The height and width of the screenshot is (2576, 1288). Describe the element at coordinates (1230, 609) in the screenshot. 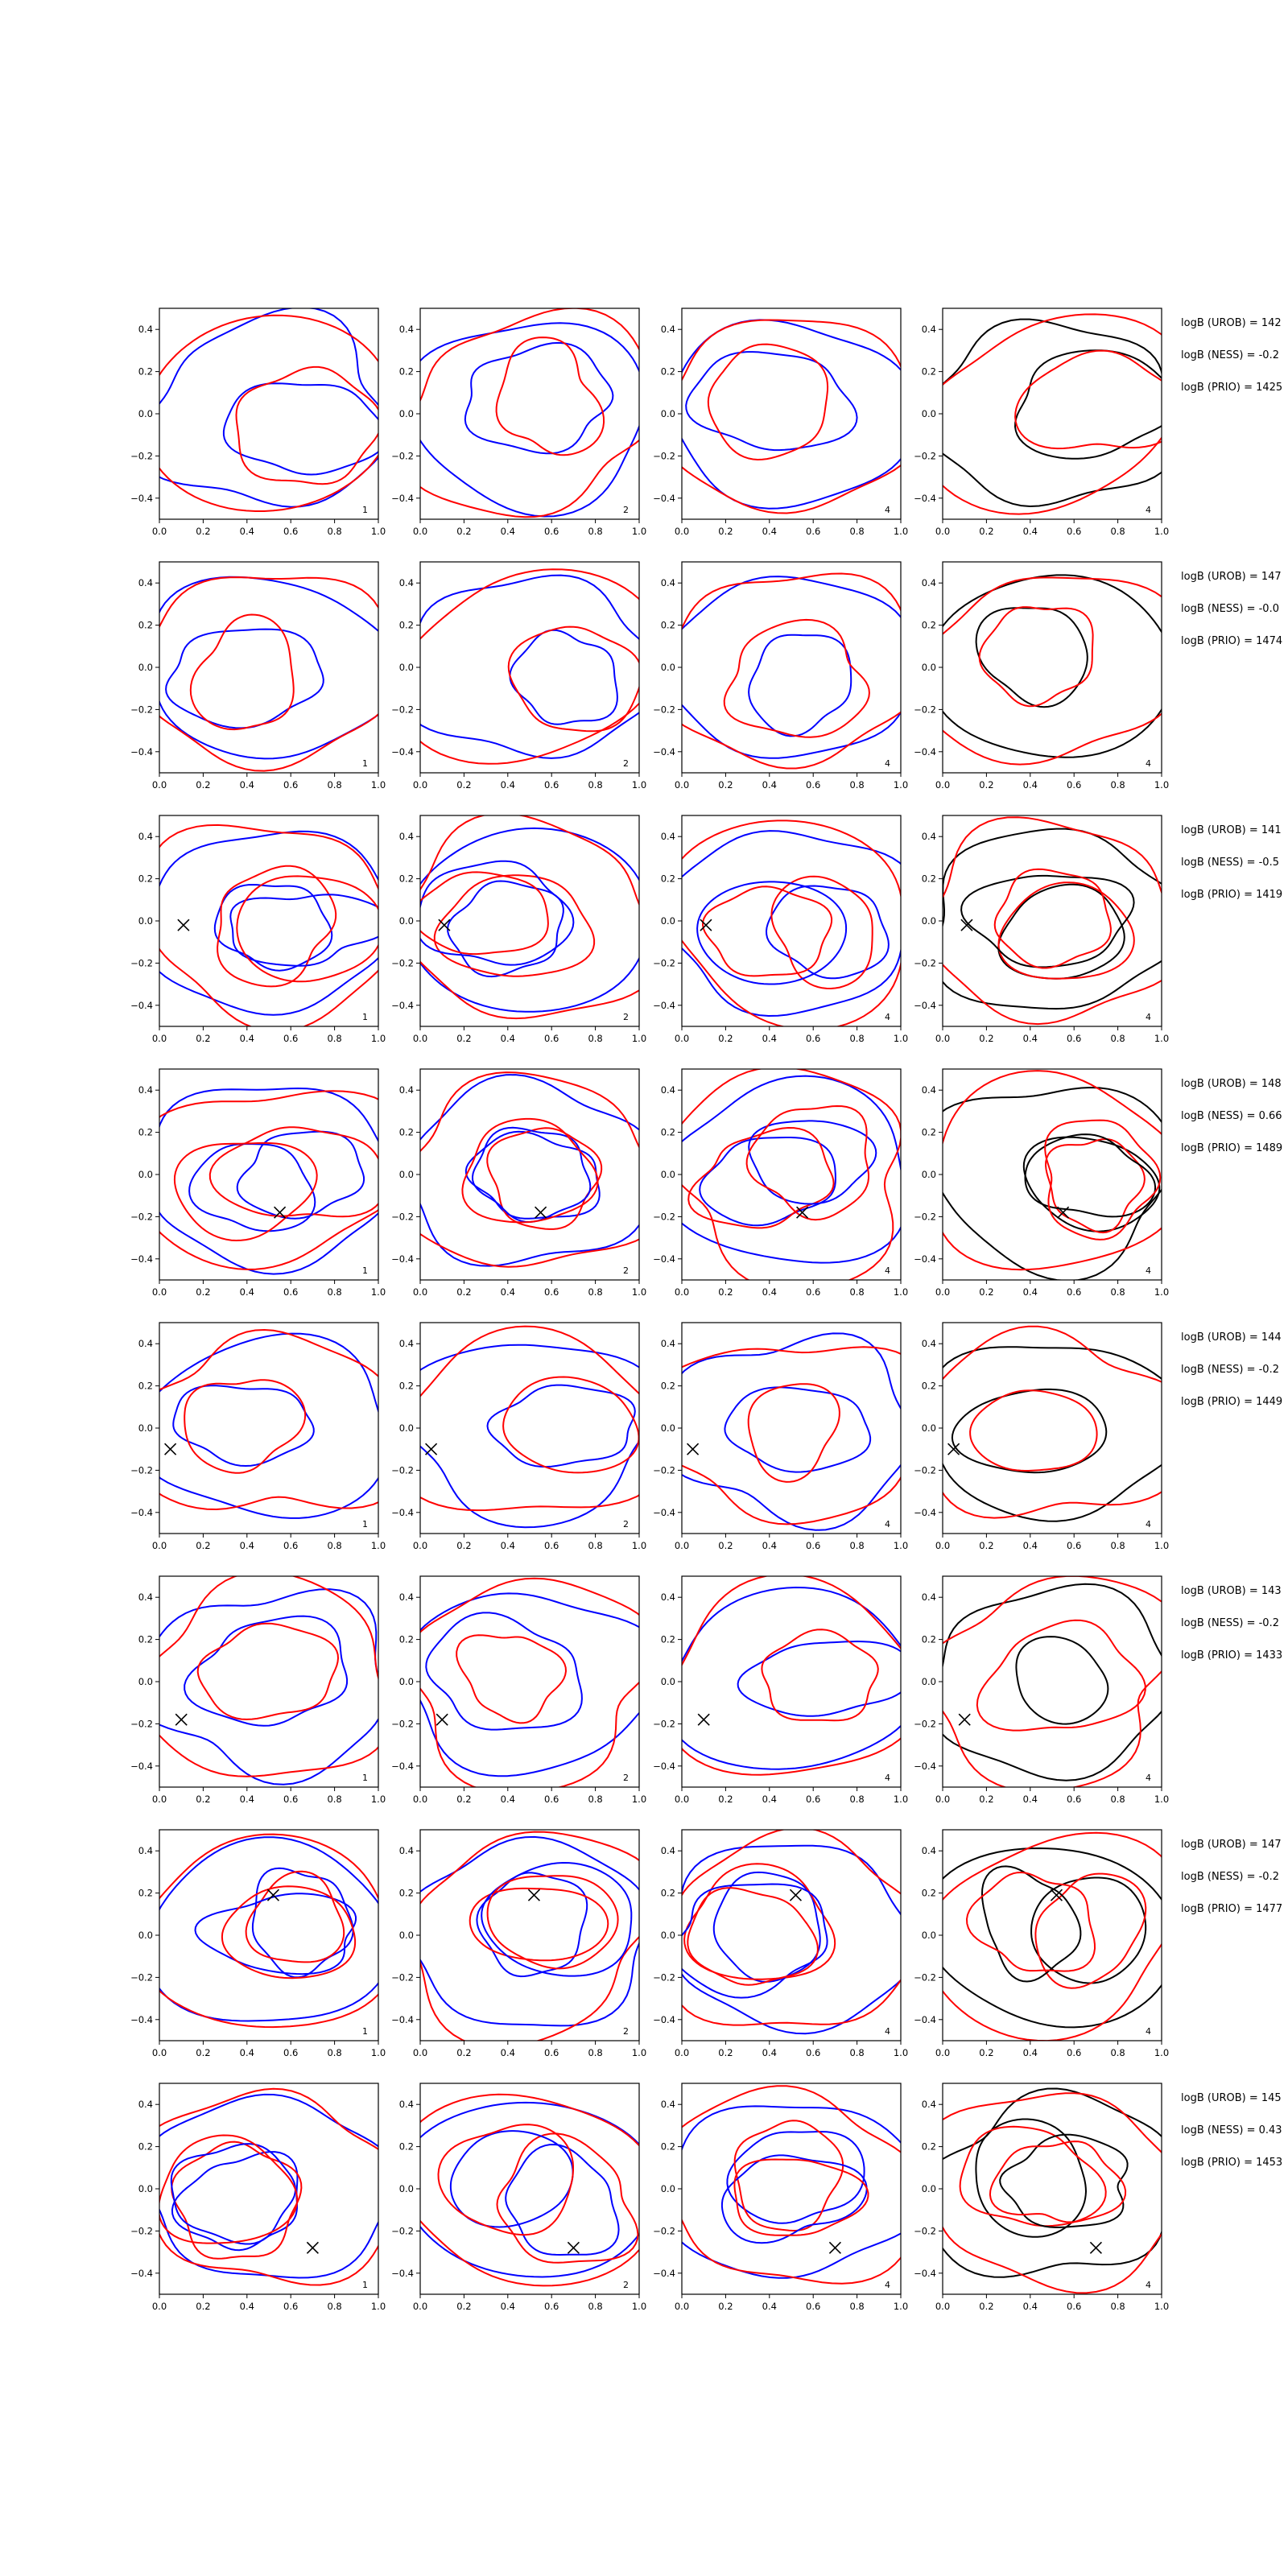

I see `logb-annotation: logB (NESS) = -0.0` at that location.